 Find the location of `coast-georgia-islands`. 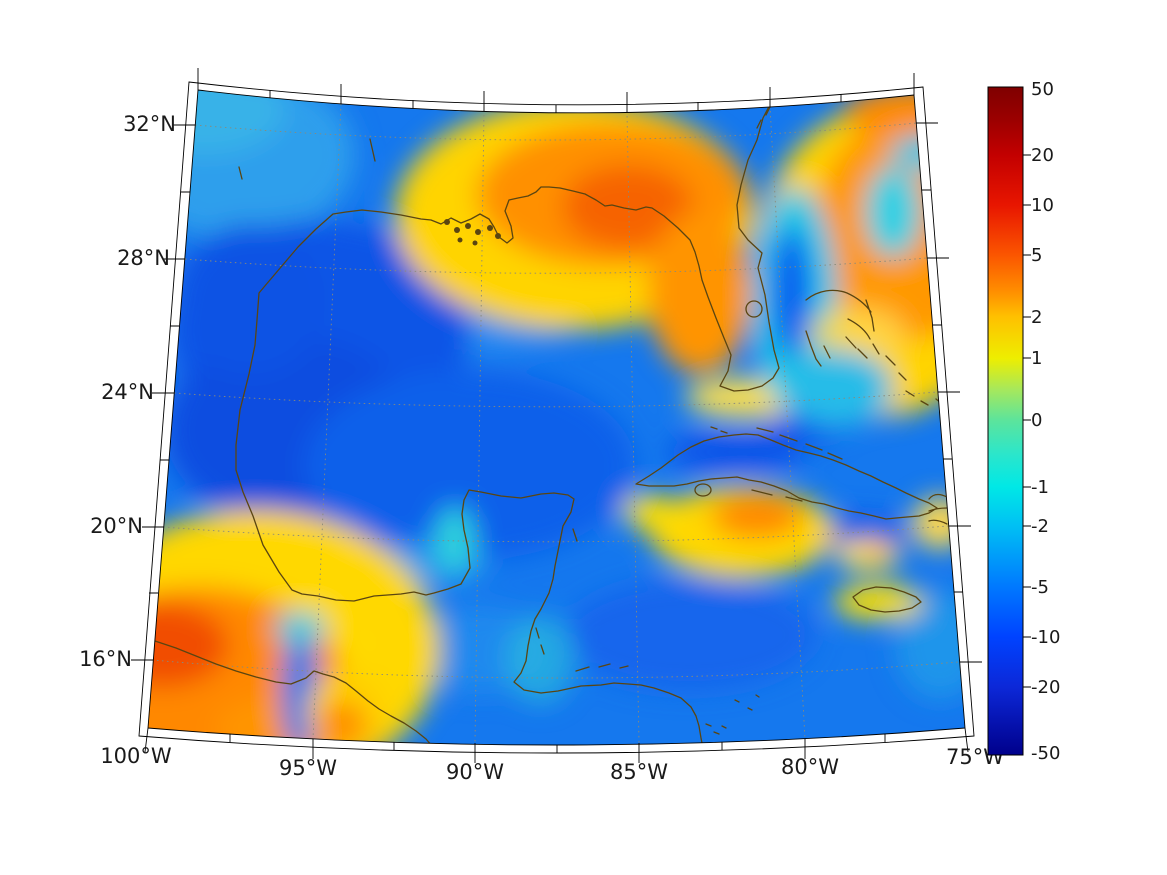

coast-georgia-islands is located at coordinates (763, 117).